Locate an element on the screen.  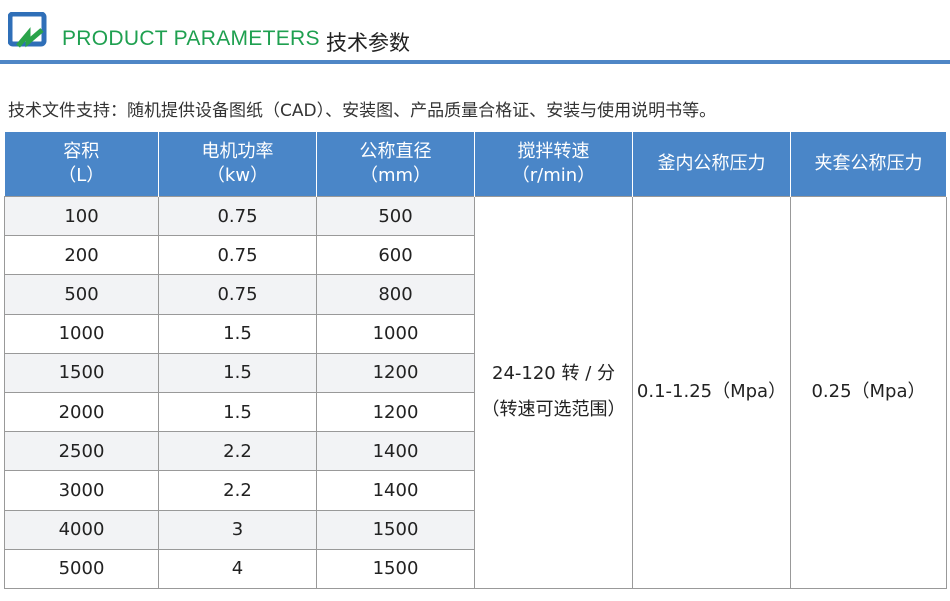
table-cell: 5000 is located at coordinates (81, 568).